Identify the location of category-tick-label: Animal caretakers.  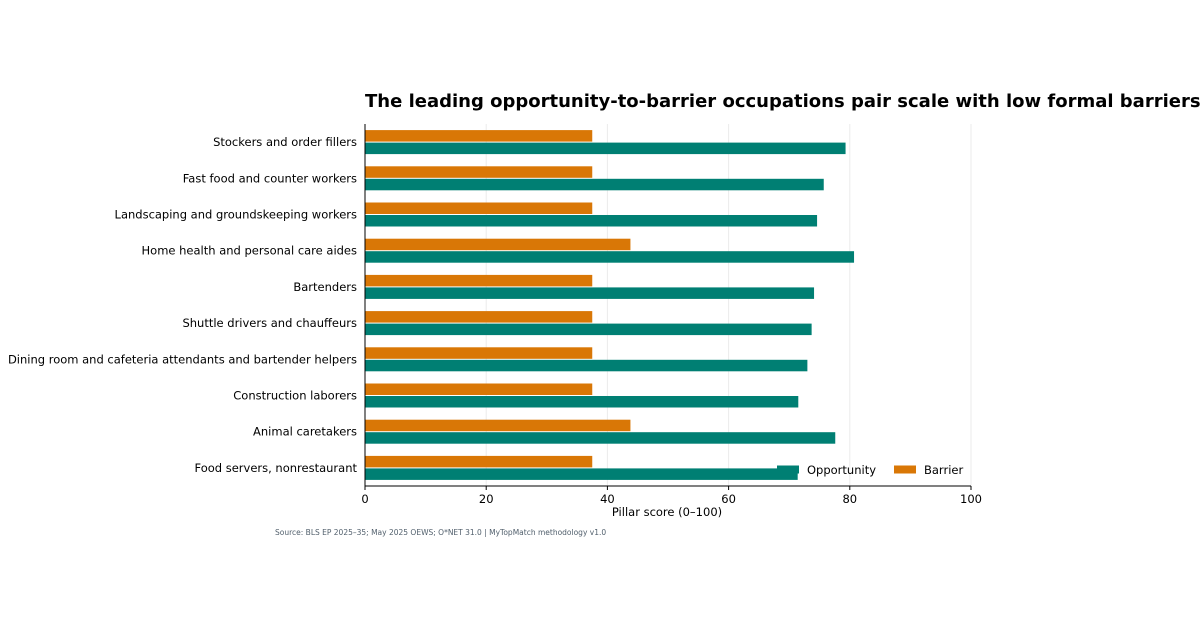
(305, 432).